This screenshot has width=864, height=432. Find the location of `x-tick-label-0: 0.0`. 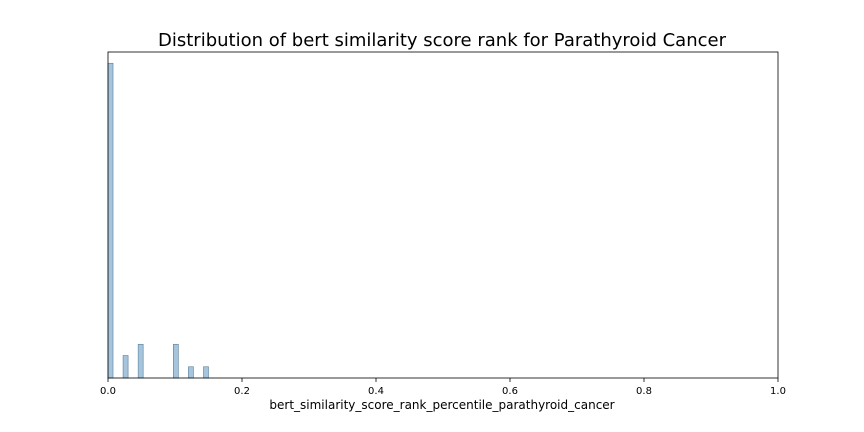

x-tick-label-0: 0.0 is located at coordinates (108, 391).